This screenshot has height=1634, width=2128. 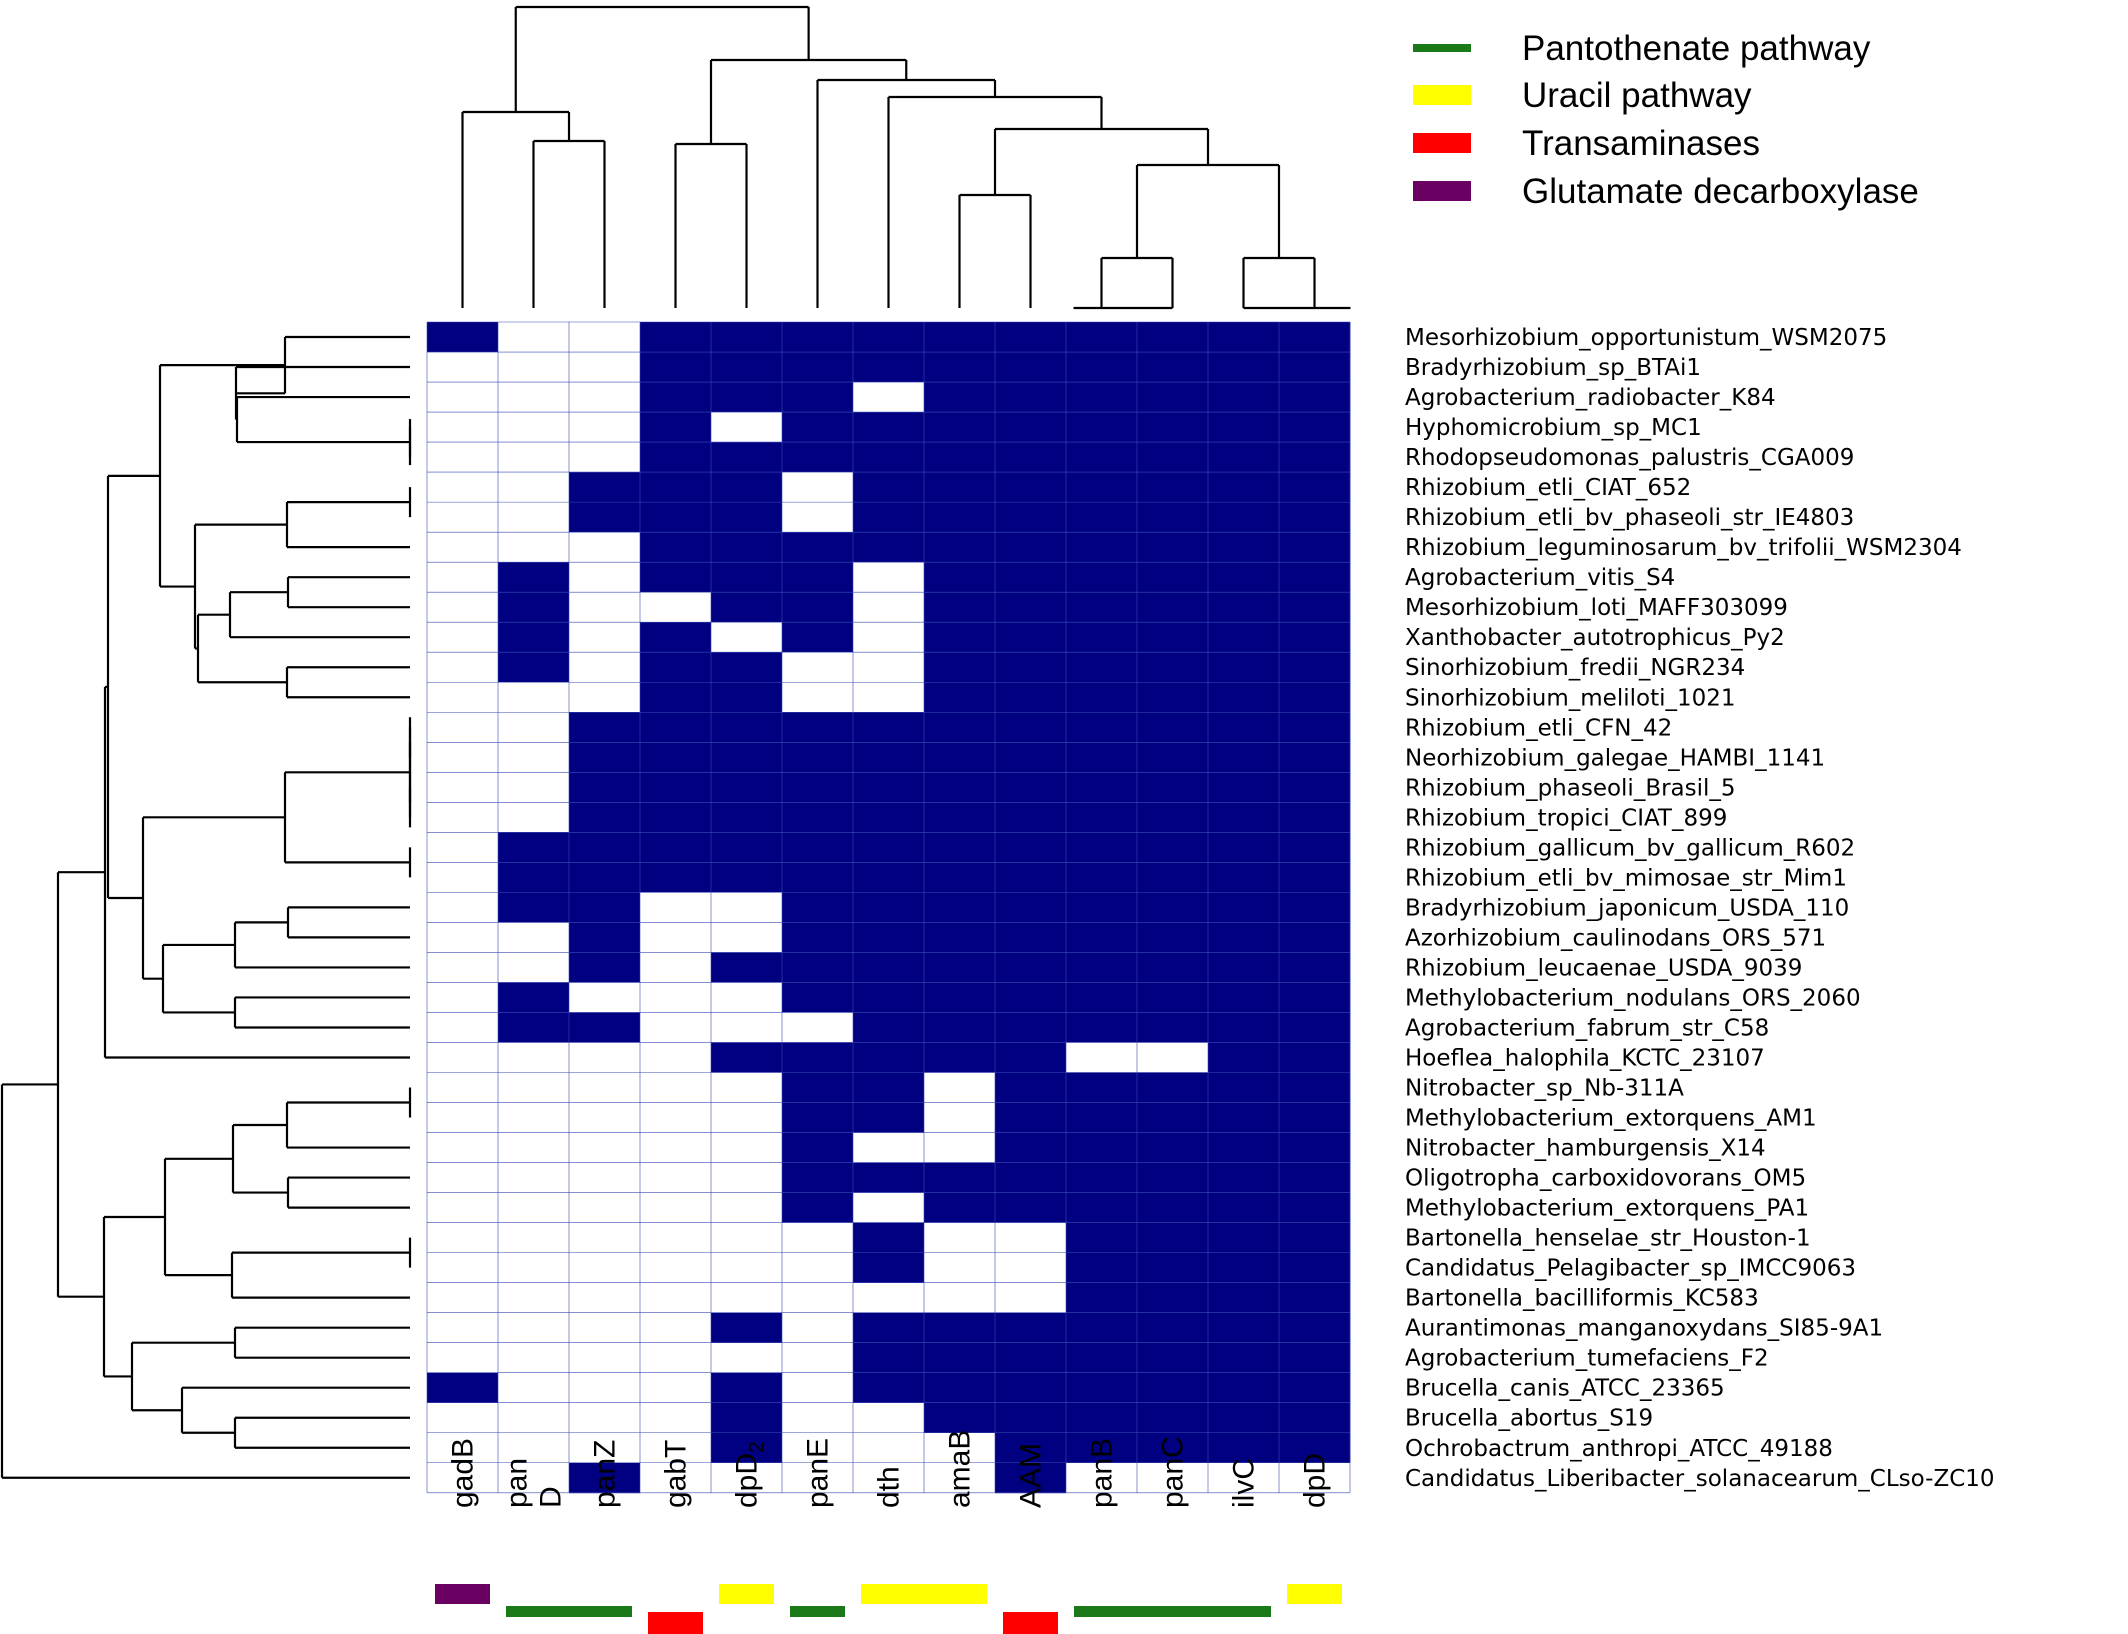 I want to click on column-label: panE, so click(x=818, y=1473).